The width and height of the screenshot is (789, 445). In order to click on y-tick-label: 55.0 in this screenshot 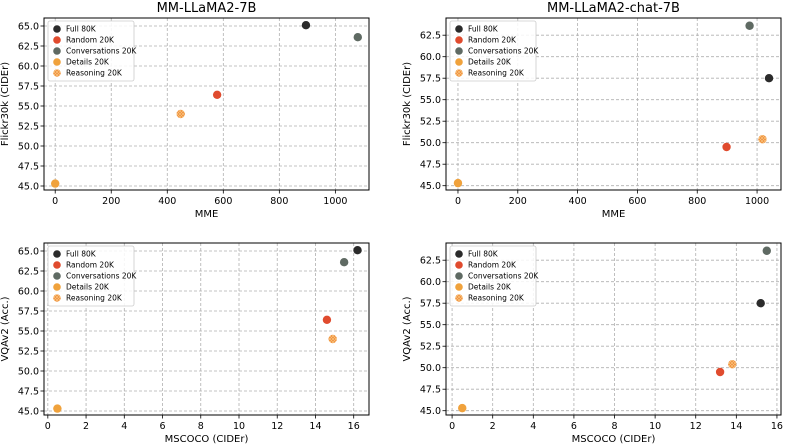, I will do `click(28, 106)`.